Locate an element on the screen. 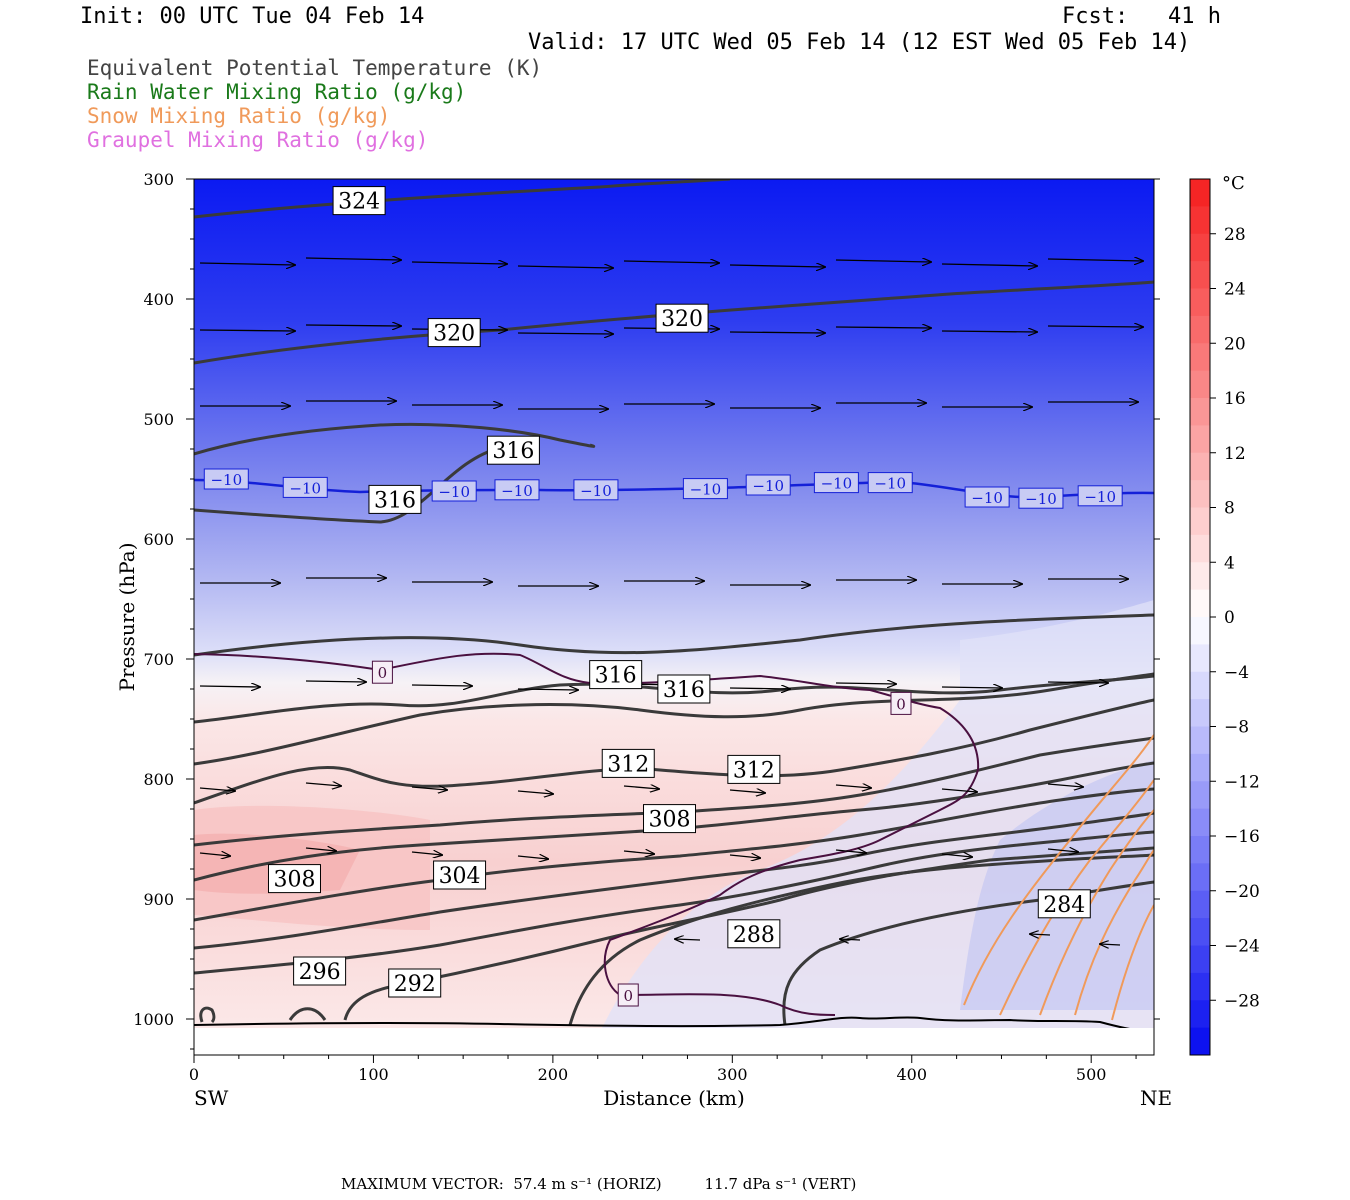 The image size is (1350, 1200). x-tick-label: 500 is located at coordinates (1091, 1074).